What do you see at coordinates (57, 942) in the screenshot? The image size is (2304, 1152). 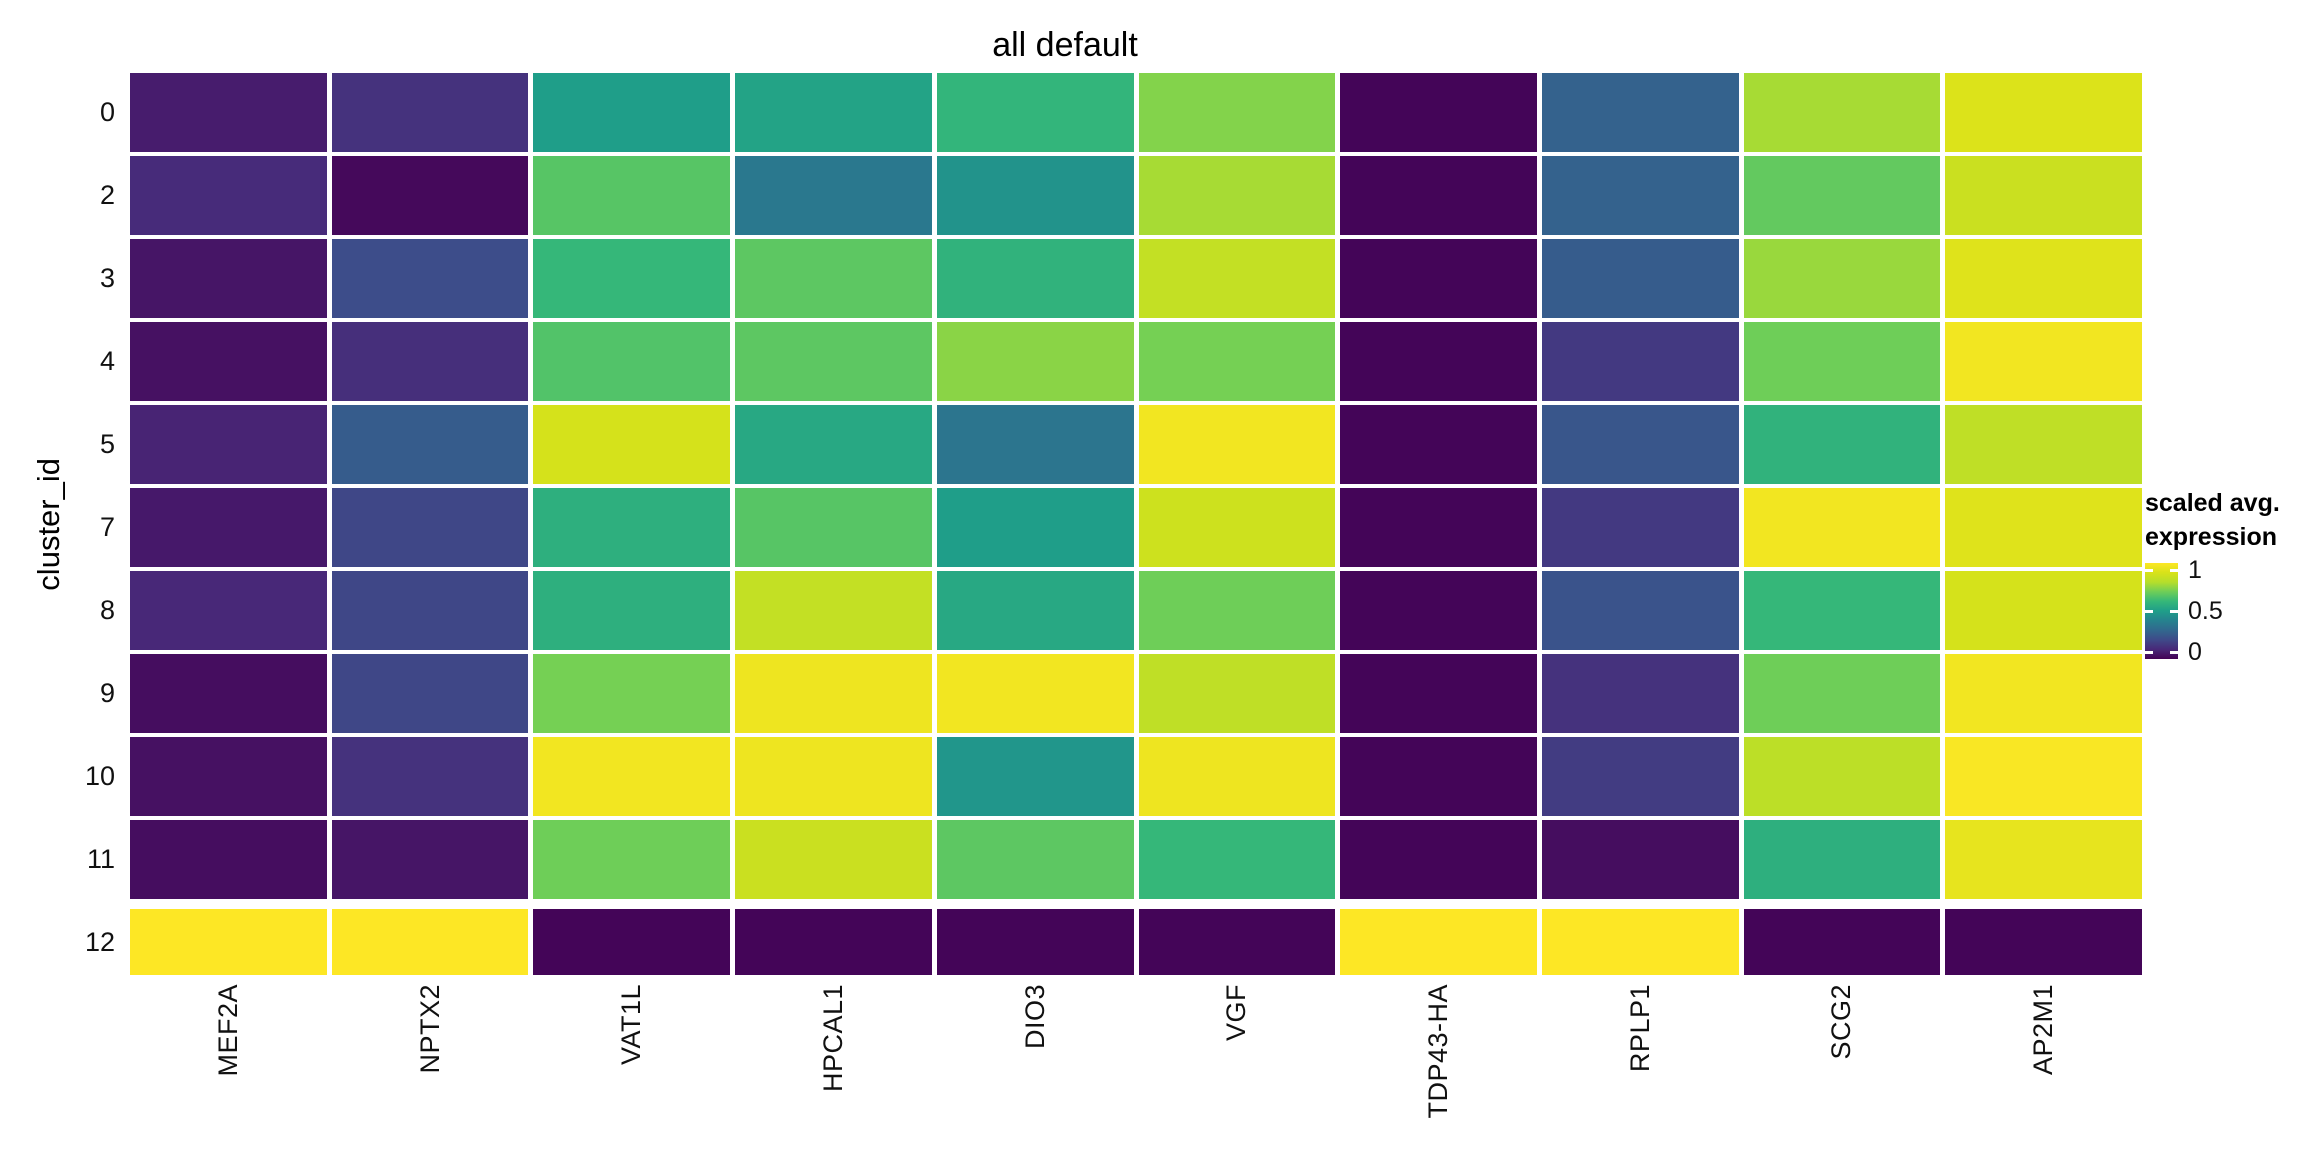 I see `y-tick-row: 12` at bounding box center [57, 942].